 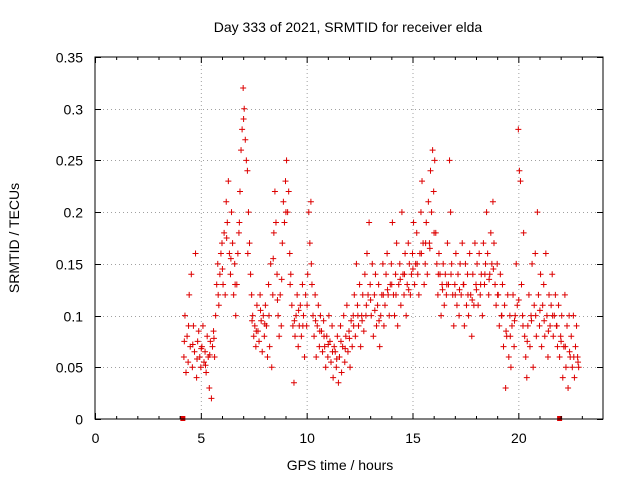 What do you see at coordinates (96, 438) in the screenshot?
I see `x-tick-label: 0` at bounding box center [96, 438].